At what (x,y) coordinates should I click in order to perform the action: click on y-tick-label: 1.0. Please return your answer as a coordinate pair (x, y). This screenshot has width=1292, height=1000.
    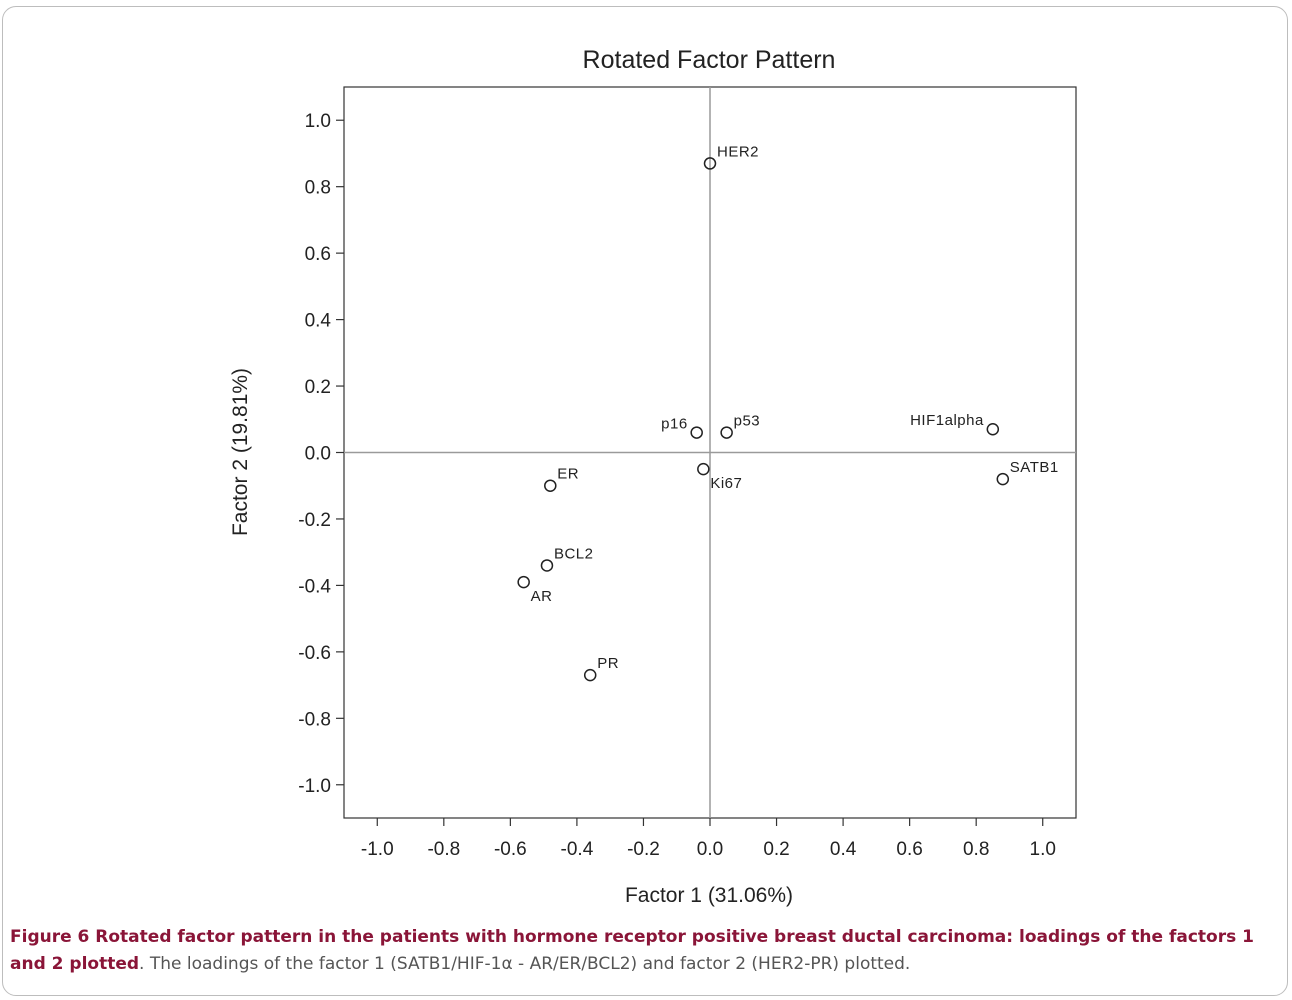
    Looking at the image, I should click on (318, 121).